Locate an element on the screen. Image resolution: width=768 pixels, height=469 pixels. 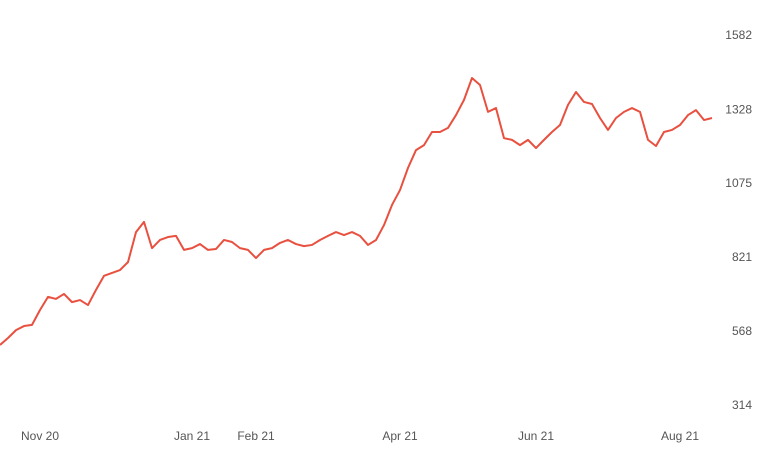
x-tick-label: Nov 20 is located at coordinates (40, 436).